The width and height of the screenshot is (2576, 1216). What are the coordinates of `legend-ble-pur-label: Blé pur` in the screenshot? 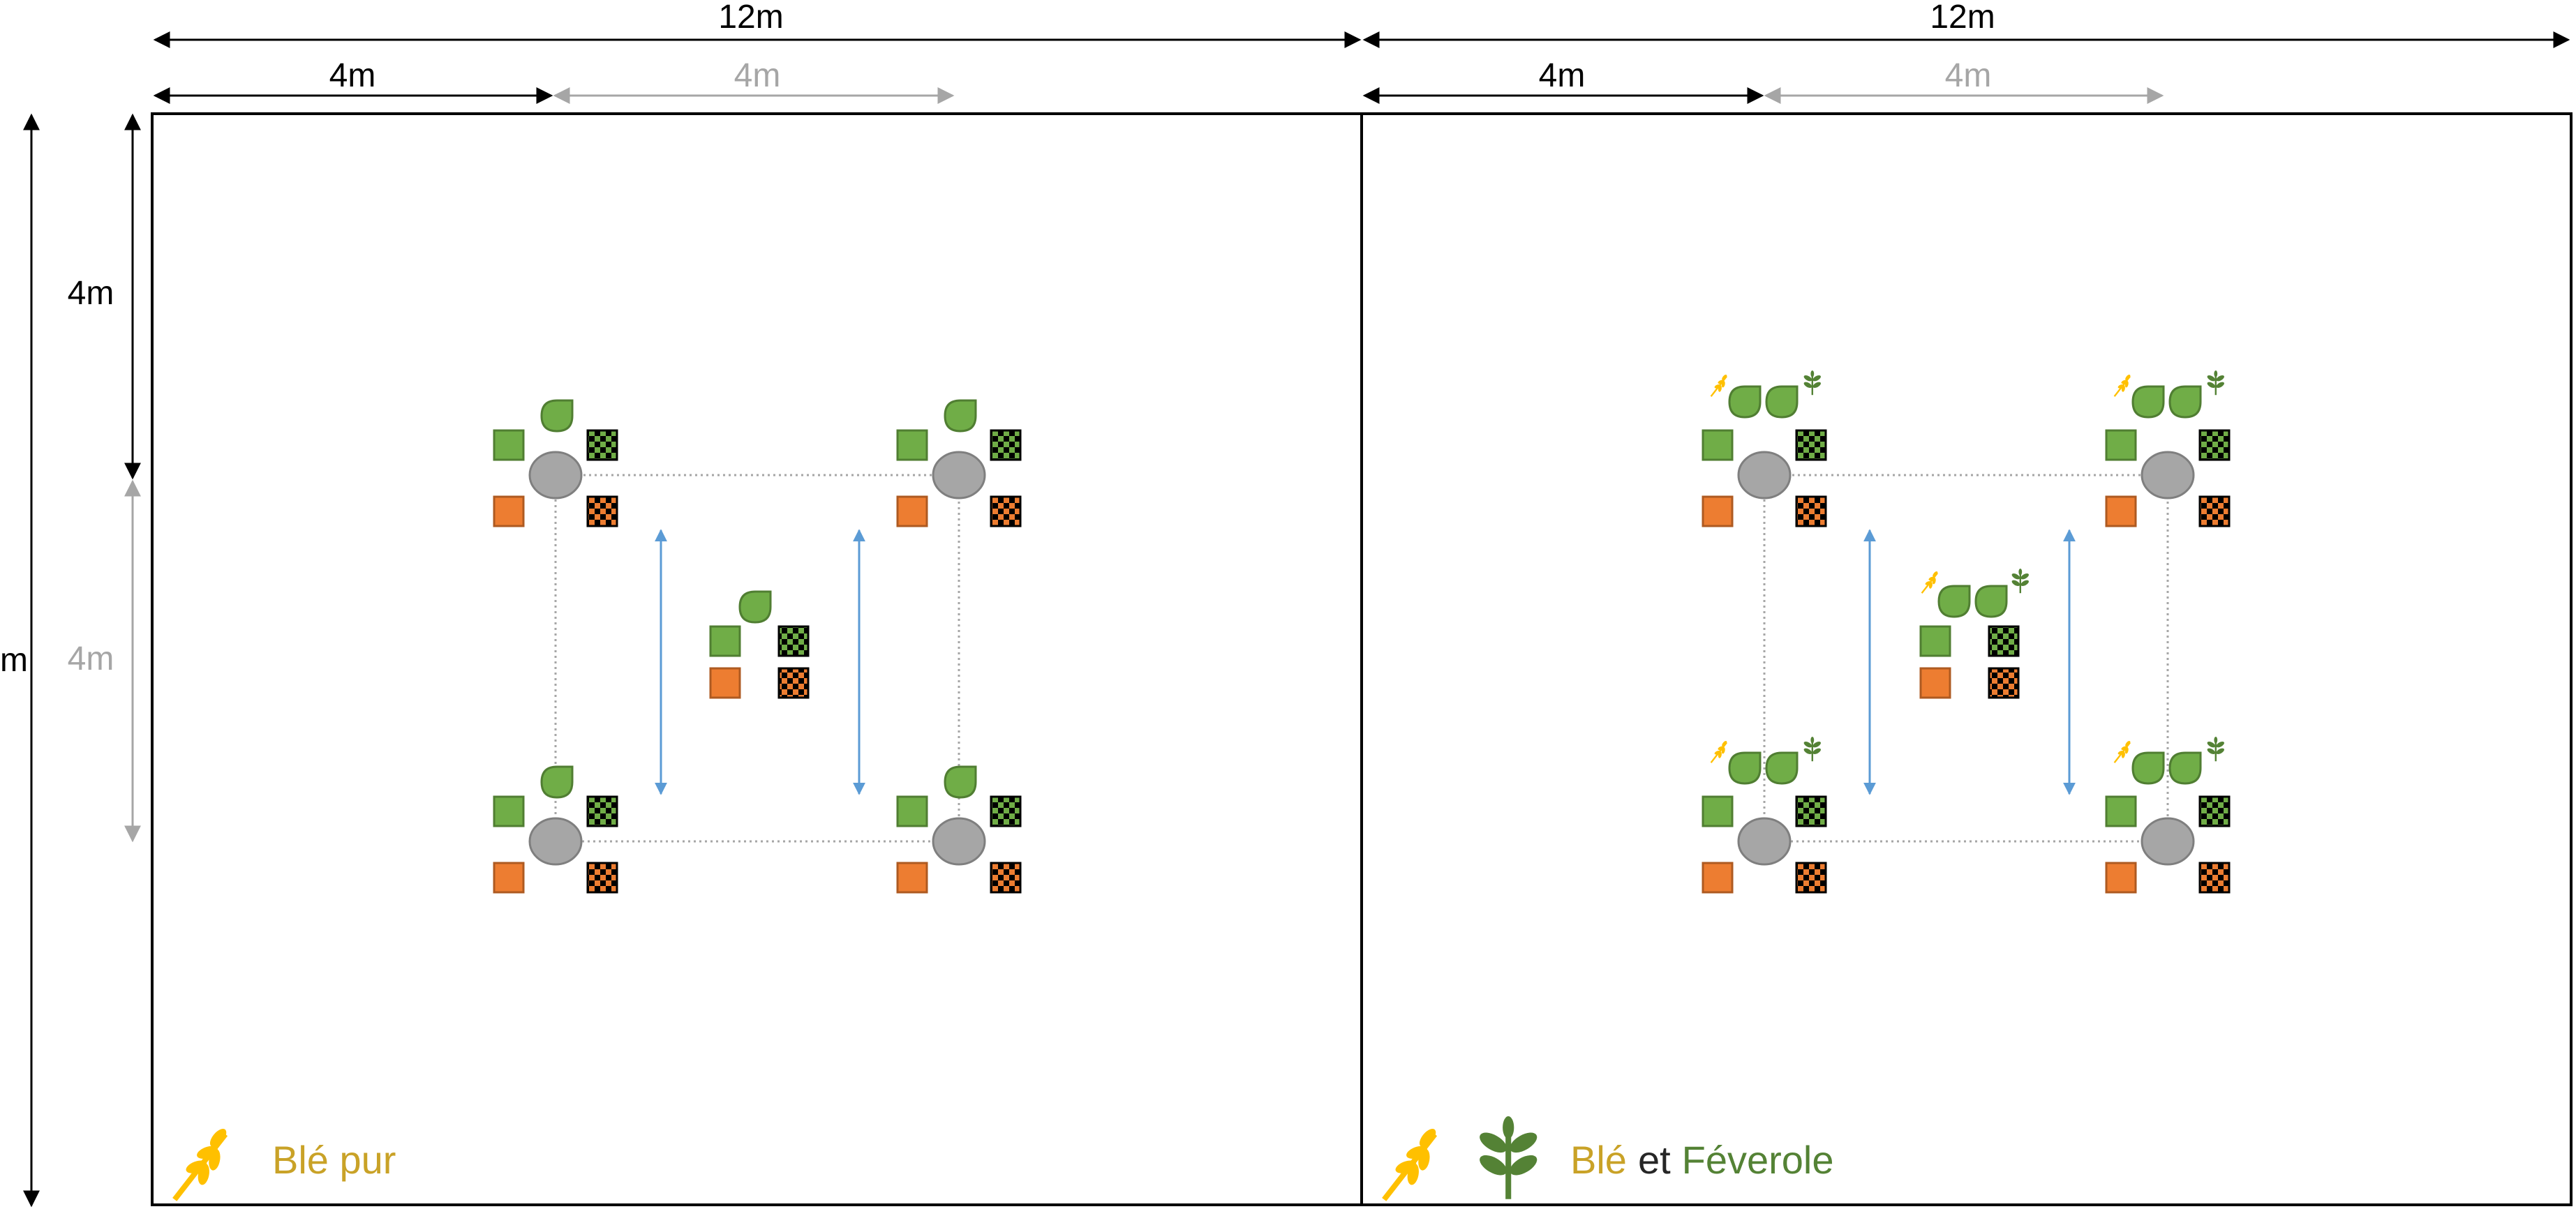 It's located at (334, 1160).